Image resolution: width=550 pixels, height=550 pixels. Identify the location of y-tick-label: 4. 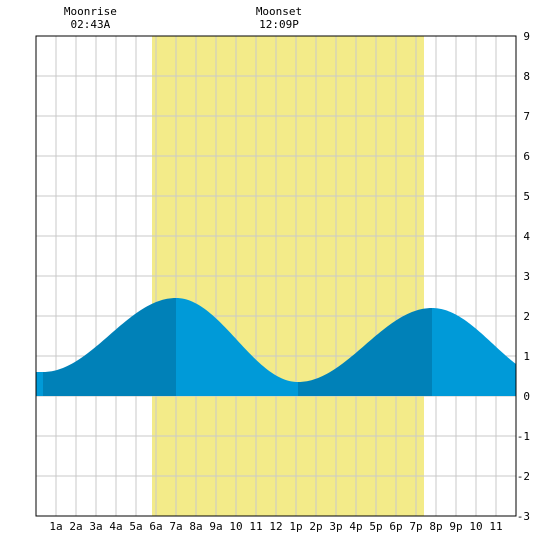
(526, 236).